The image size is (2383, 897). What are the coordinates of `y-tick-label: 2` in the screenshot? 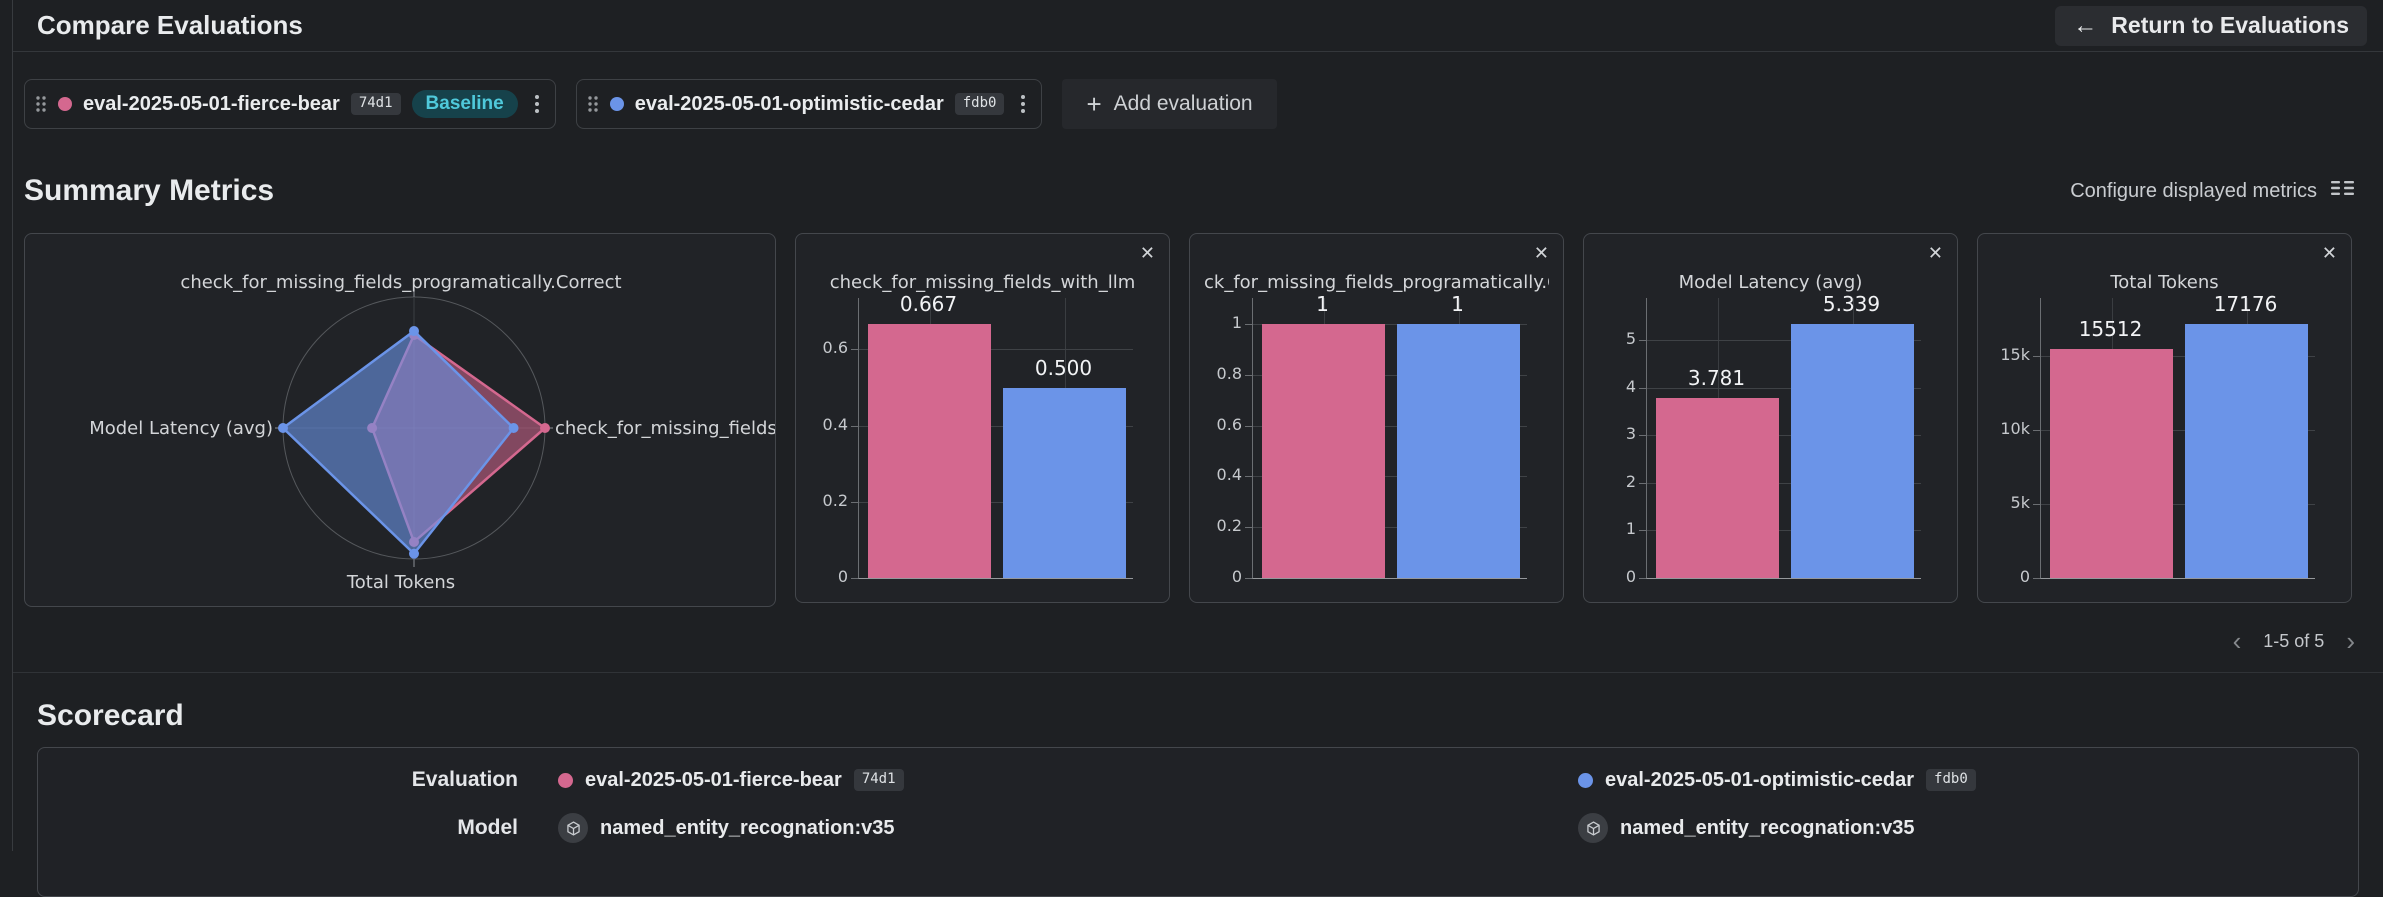 It's located at (1630, 481).